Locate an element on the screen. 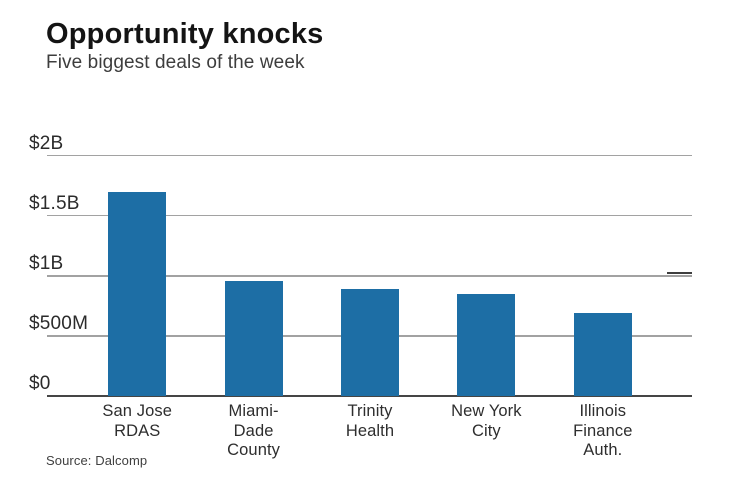  x-axis-tick-label-line: RDAS is located at coordinates (137, 430).